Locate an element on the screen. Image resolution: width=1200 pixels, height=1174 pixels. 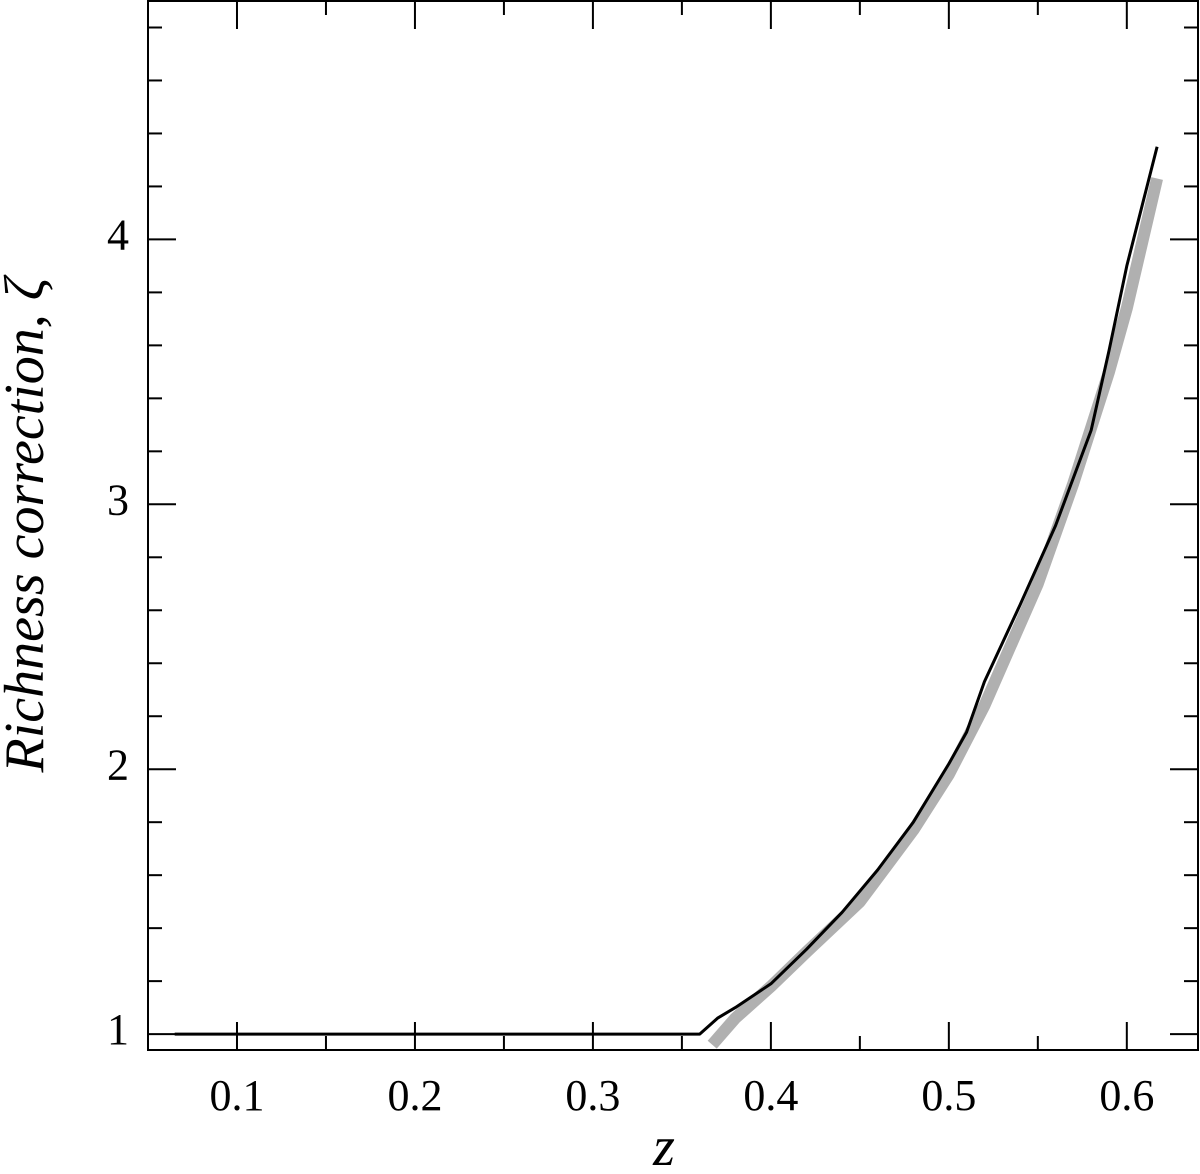
x-axis-label: z is located at coordinates (663, 1145).